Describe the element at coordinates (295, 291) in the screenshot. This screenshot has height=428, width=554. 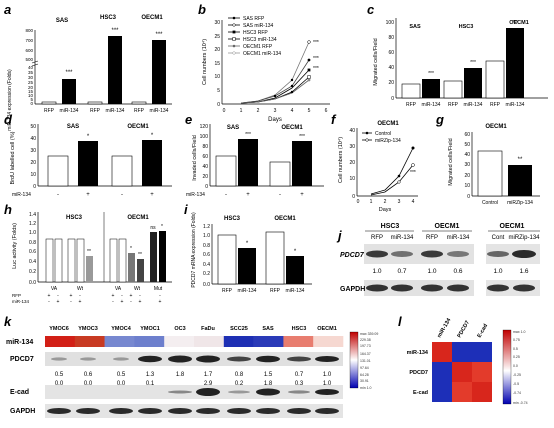
I see `panel-i-xlabel: miR-134` at that location.